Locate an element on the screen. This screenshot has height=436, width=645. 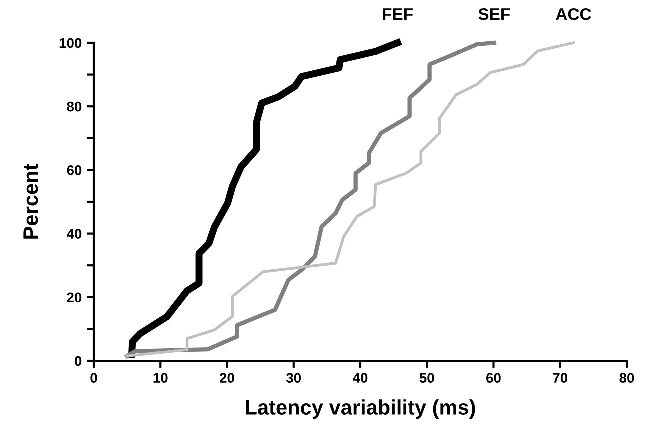
series-label: FEF is located at coordinates (398, 14).